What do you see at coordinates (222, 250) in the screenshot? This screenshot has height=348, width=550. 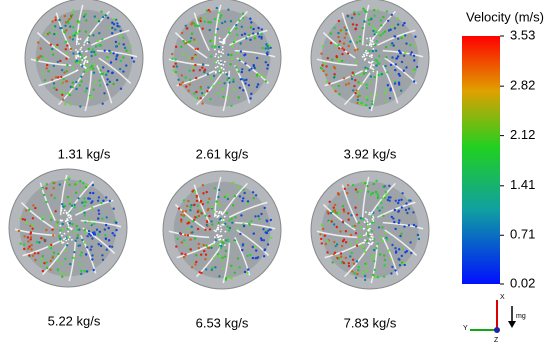 I see `panel: 6.53 kg/s` at bounding box center [222, 250].